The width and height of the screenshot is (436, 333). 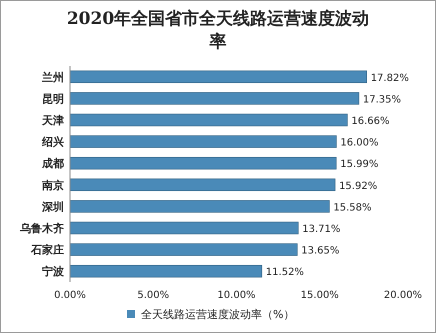 I want to click on x-tick-label: 10.00%, so click(x=236, y=295).